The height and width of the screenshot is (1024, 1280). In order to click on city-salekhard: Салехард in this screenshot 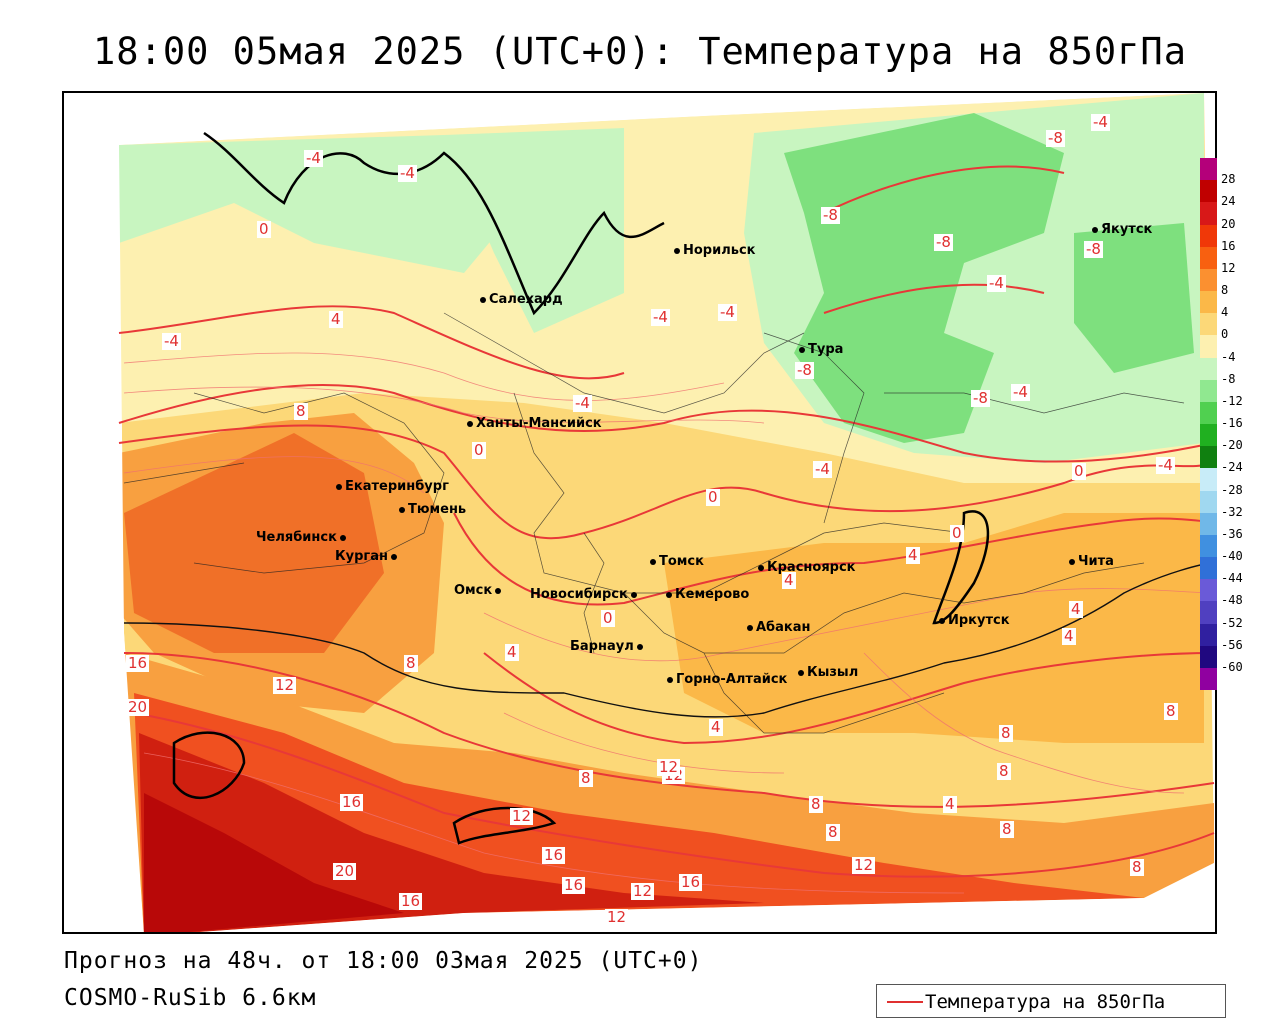, I will do `click(521, 299)`.